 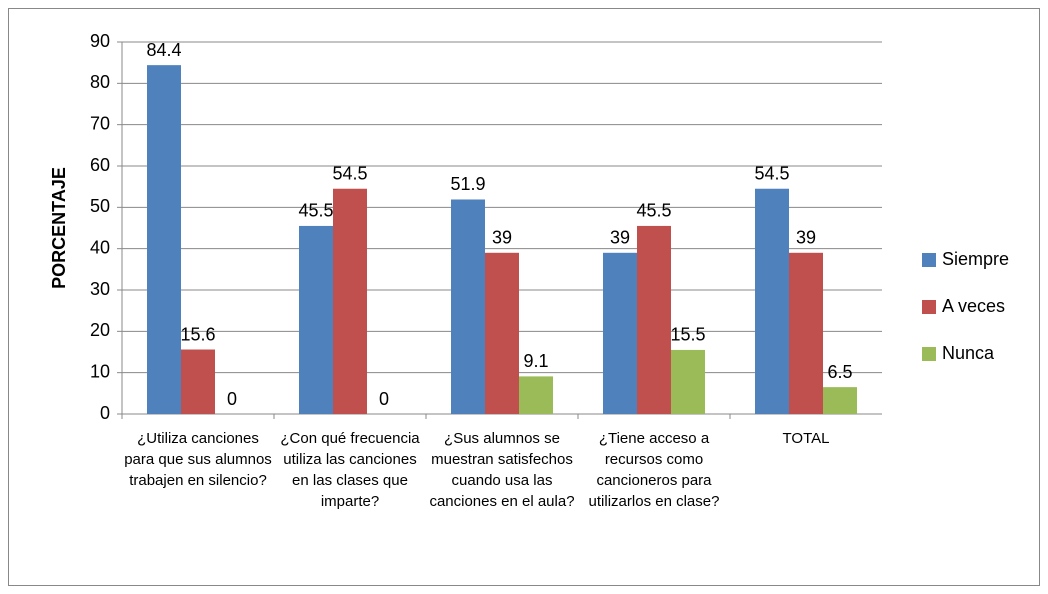 I want to click on legend-label: A veces, so click(x=973, y=306).